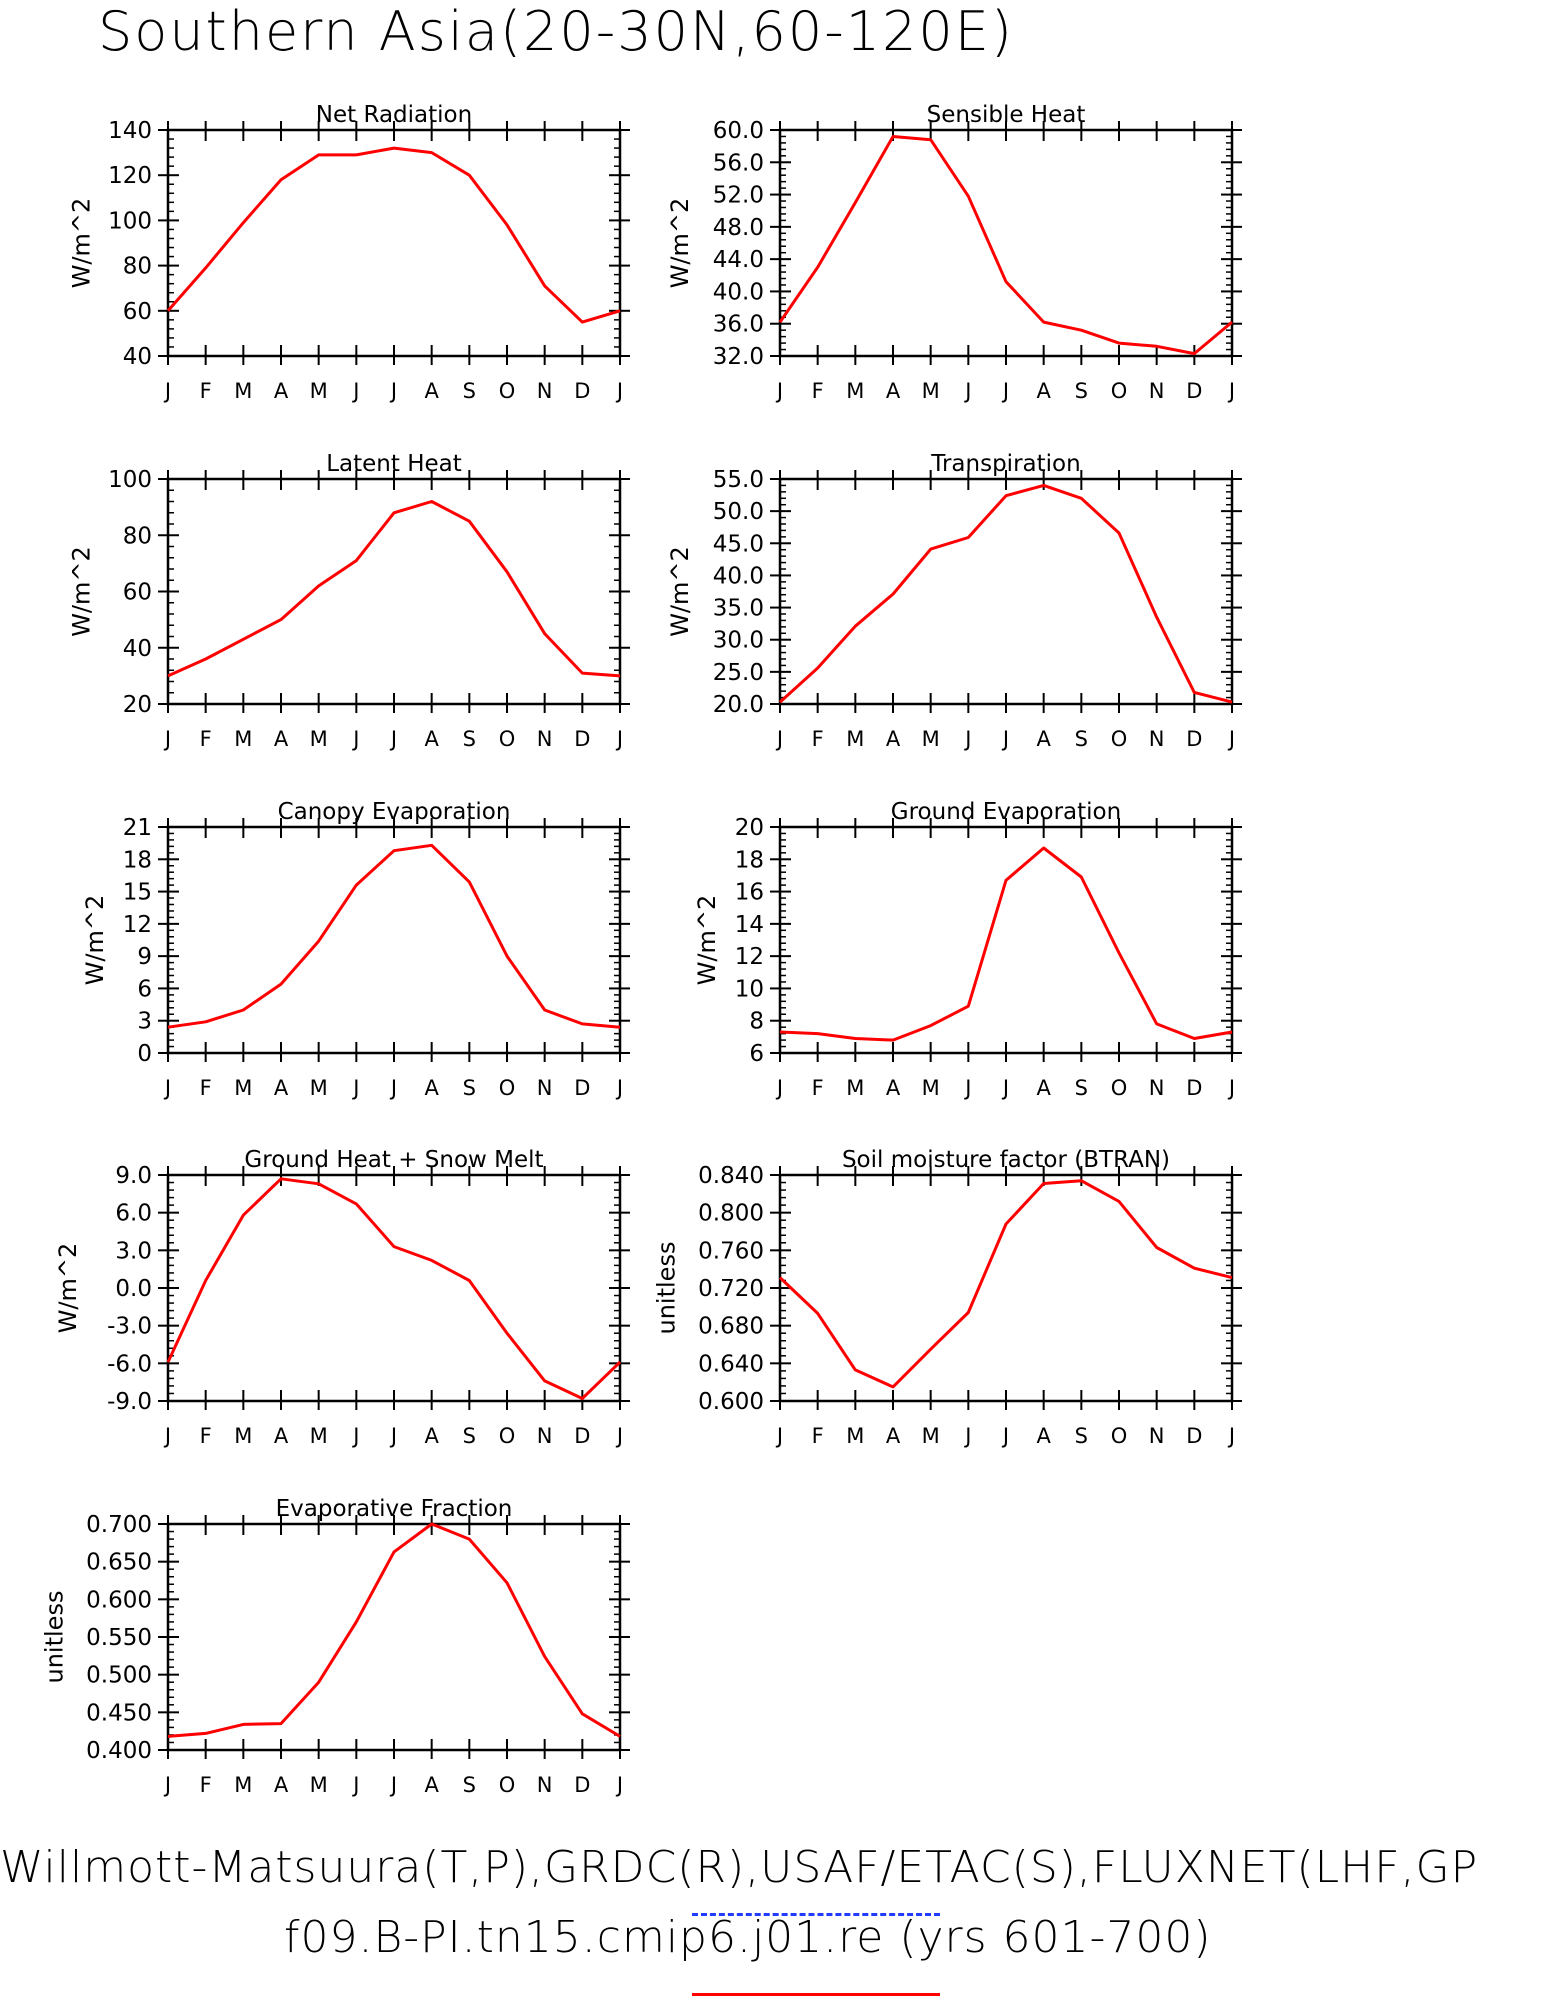  I want to click on y-tick-label: 15, so click(137, 893).